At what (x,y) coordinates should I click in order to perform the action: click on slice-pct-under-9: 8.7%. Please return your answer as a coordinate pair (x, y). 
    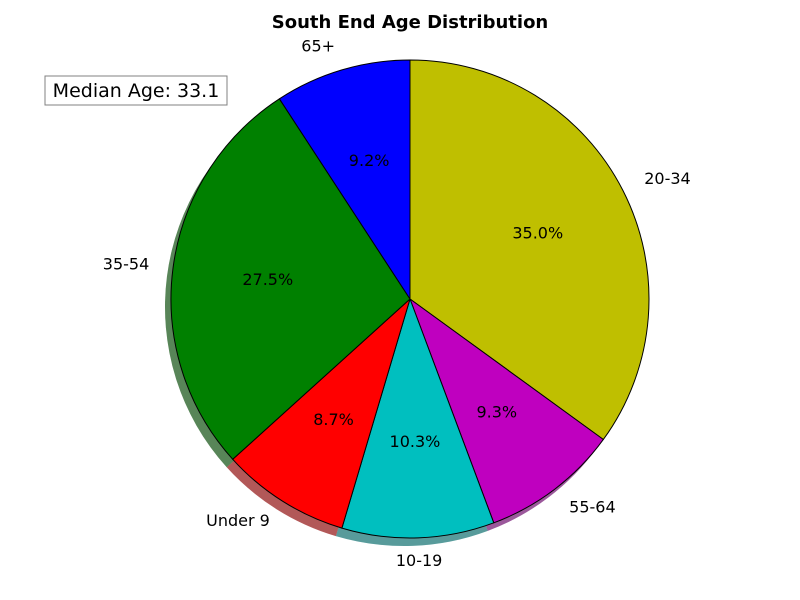
    Looking at the image, I should click on (333, 419).